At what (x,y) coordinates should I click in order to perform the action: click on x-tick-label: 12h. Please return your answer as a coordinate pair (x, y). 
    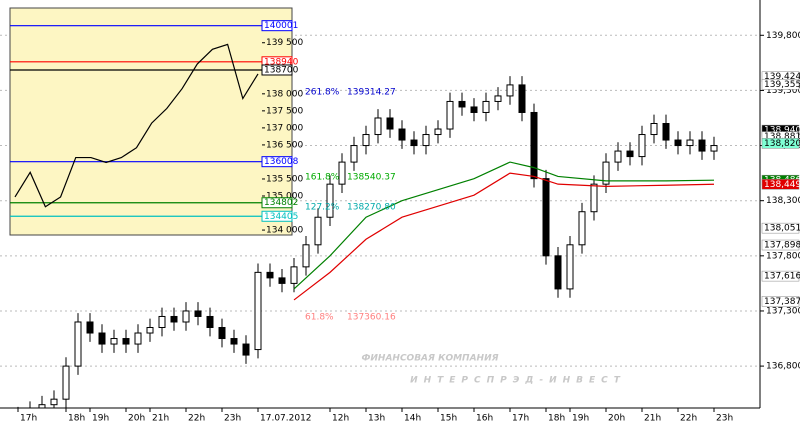
    Looking at the image, I should click on (340, 419).